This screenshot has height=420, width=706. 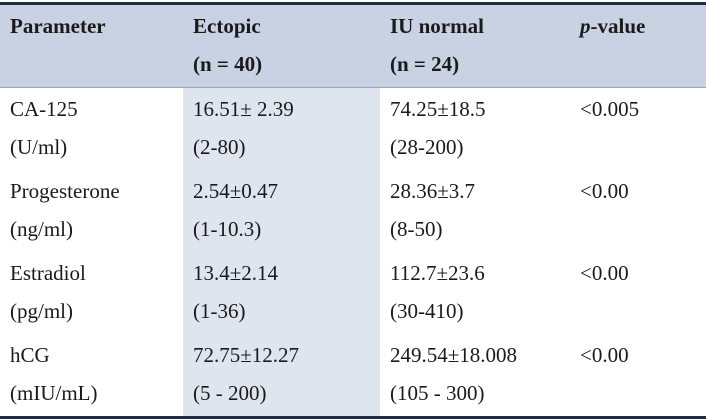 What do you see at coordinates (219, 311) in the screenshot?
I see `cell-text: (1-36)` at bounding box center [219, 311].